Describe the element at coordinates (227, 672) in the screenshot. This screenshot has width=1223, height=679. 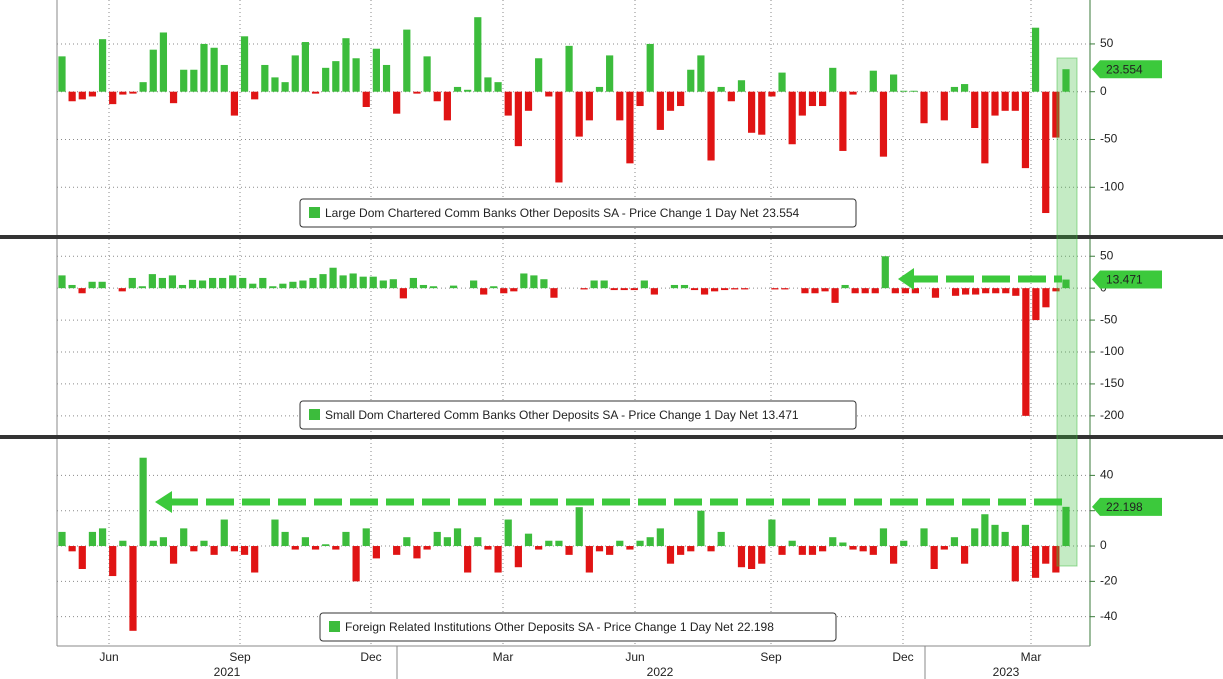
I see `x-year-label: 2021` at that location.